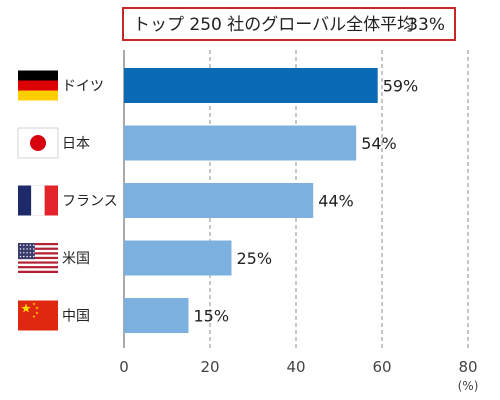  I want to click on average-banner-box, so click(289, 24).